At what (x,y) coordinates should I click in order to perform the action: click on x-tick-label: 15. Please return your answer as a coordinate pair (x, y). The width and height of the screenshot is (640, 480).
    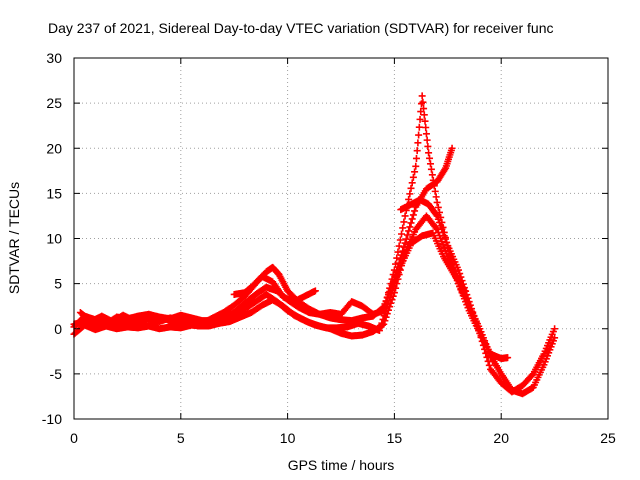
    Looking at the image, I should click on (395, 438).